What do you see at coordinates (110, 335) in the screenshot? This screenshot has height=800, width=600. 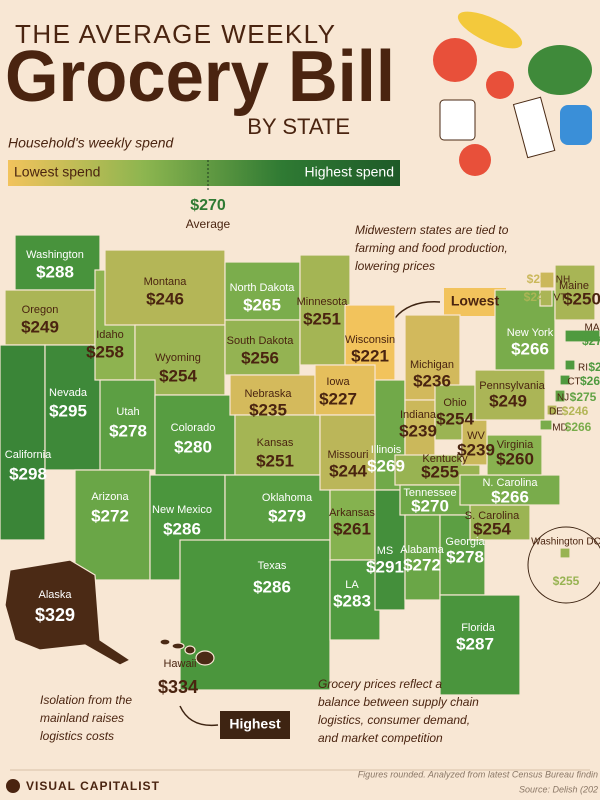 I see `state-name: Idaho` at bounding box center [110, 335].